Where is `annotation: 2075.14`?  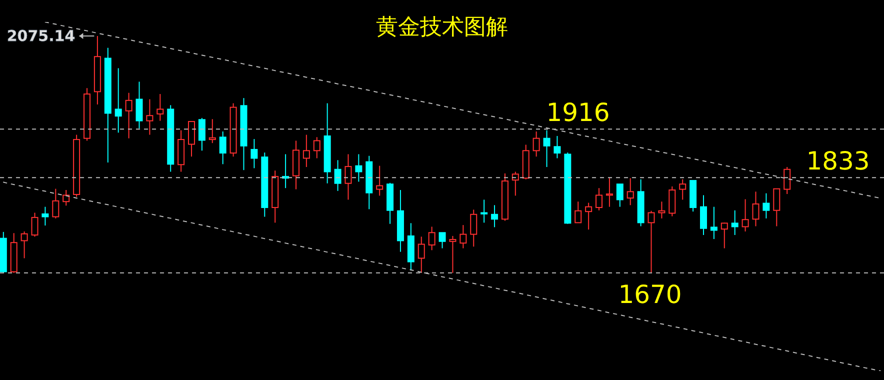
annotation: 2075.14 is located at coordinates (41, 35).